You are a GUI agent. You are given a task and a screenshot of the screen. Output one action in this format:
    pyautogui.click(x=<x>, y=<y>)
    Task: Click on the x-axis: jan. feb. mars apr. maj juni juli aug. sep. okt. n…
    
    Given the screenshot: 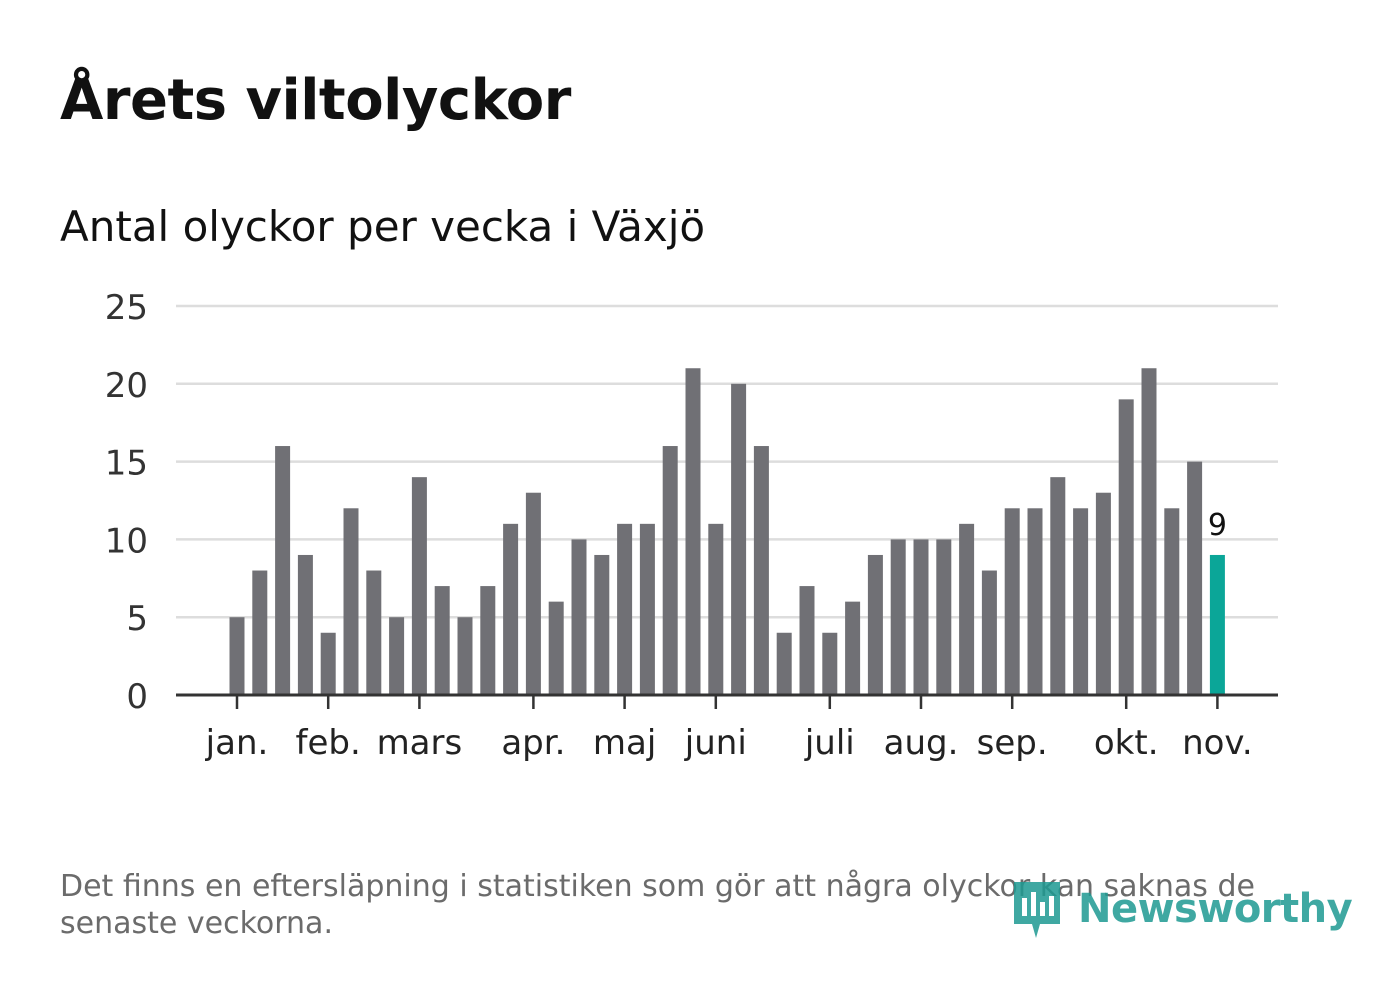 What is the action you would take?
    pyautogui.click(x=727, y=728)
    